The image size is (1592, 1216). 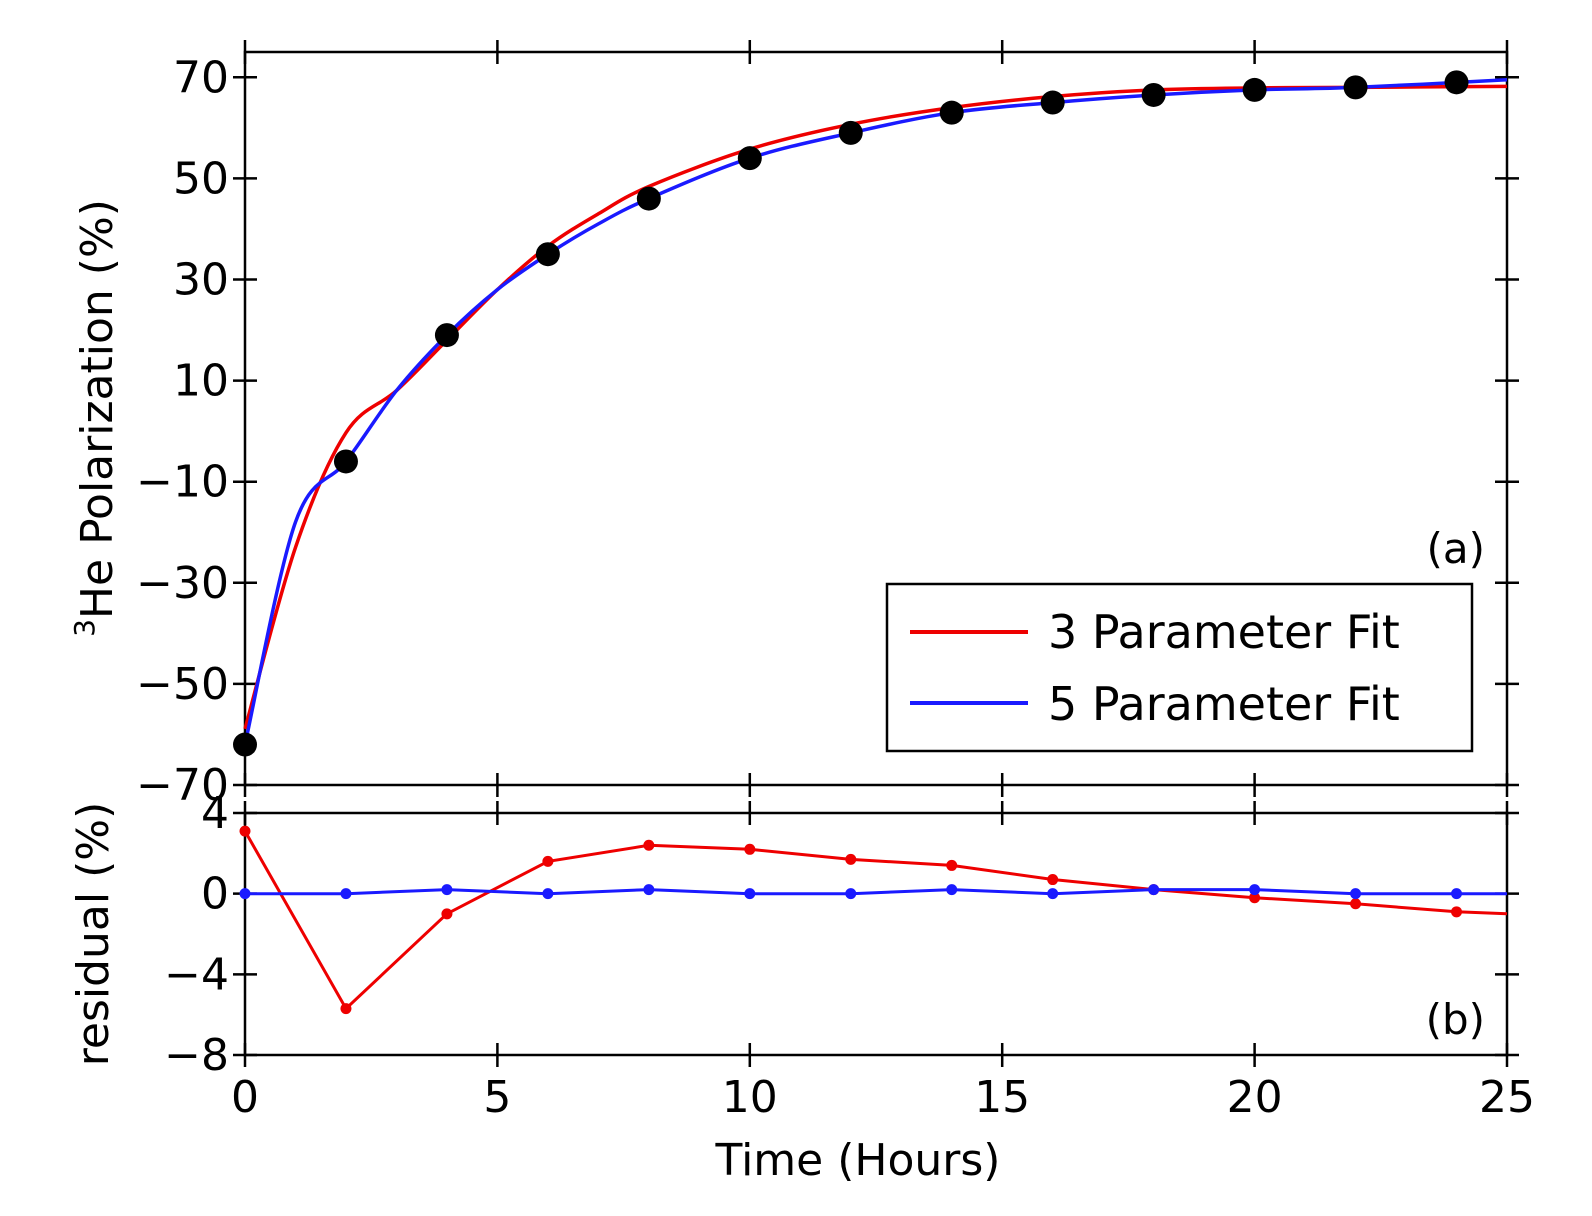 What do you see at coordinates (876, 892) in the screenshot?
I see `residual-line-5-parameter` at bounding box center [876, 892].